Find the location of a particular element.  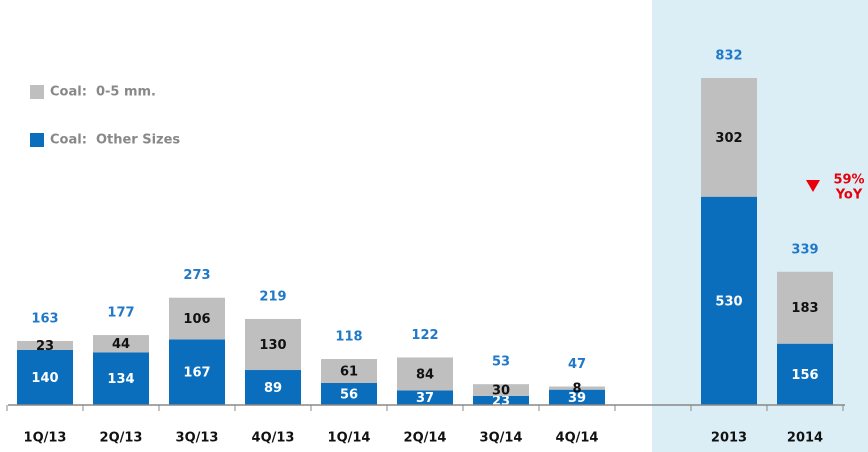

total-label: 53 is located at coordinates (501, 362).